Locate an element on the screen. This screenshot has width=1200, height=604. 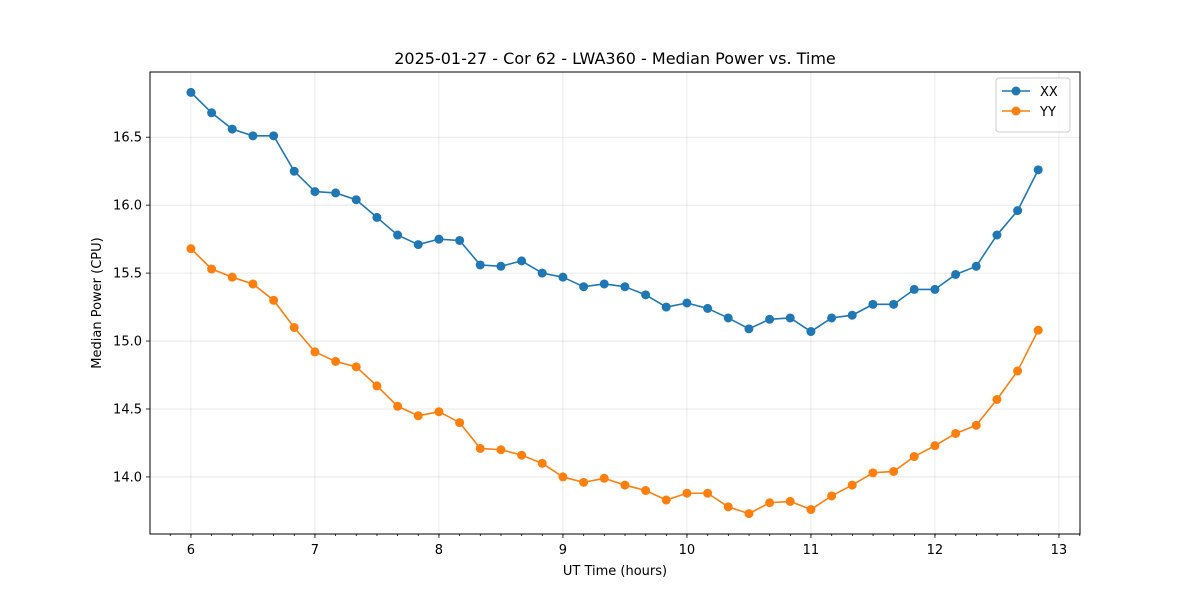
y-axis-label: Median Power (CPU) is located at coordinates (97, 302).